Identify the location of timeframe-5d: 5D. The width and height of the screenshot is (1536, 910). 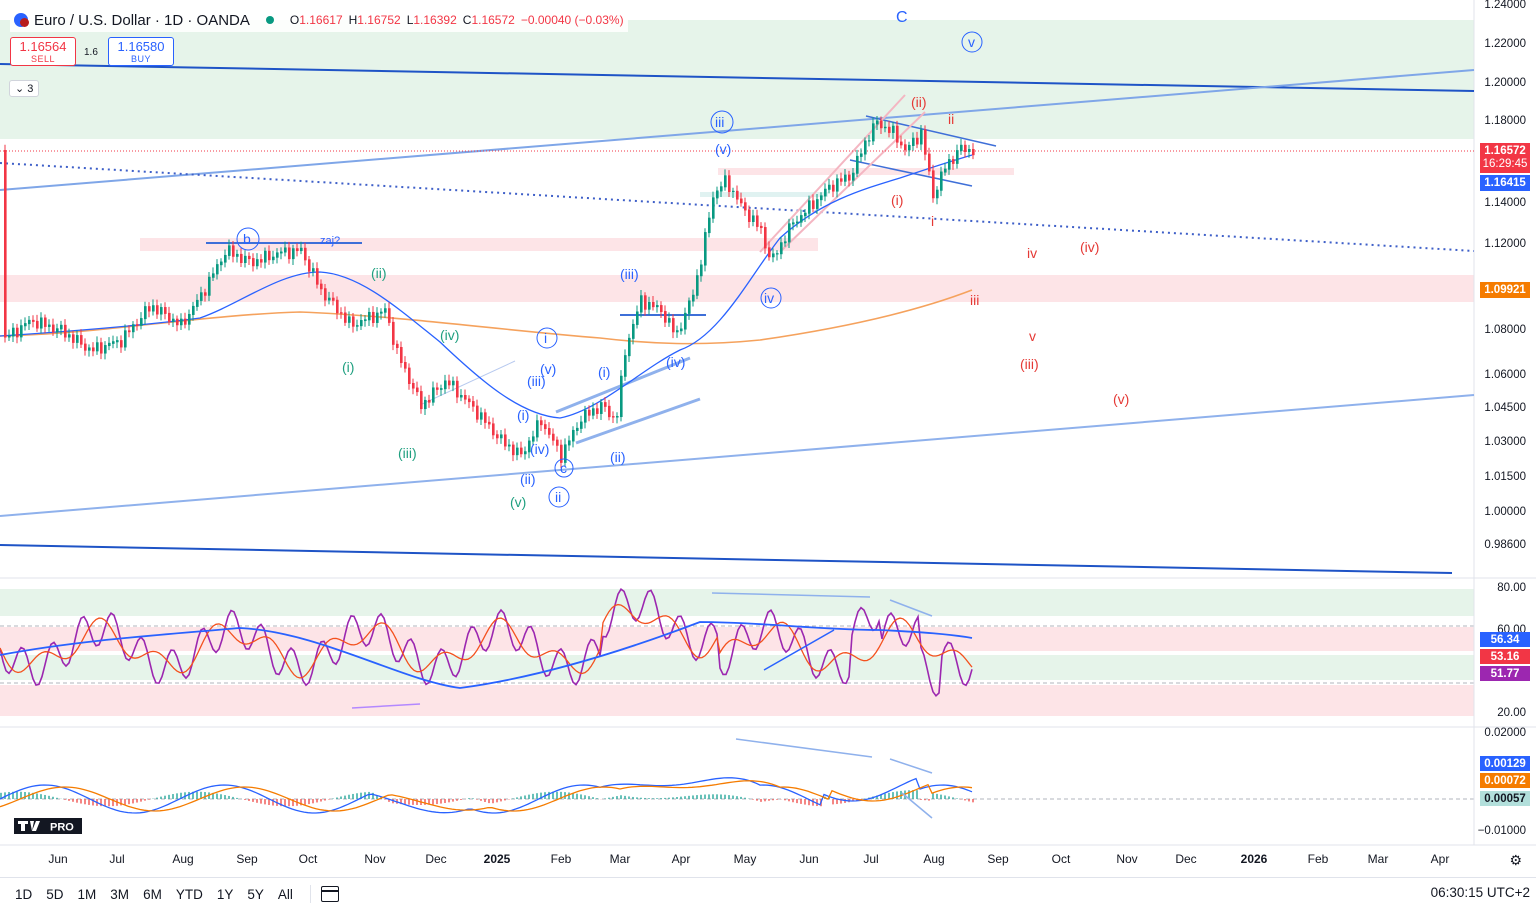
(54, 894).